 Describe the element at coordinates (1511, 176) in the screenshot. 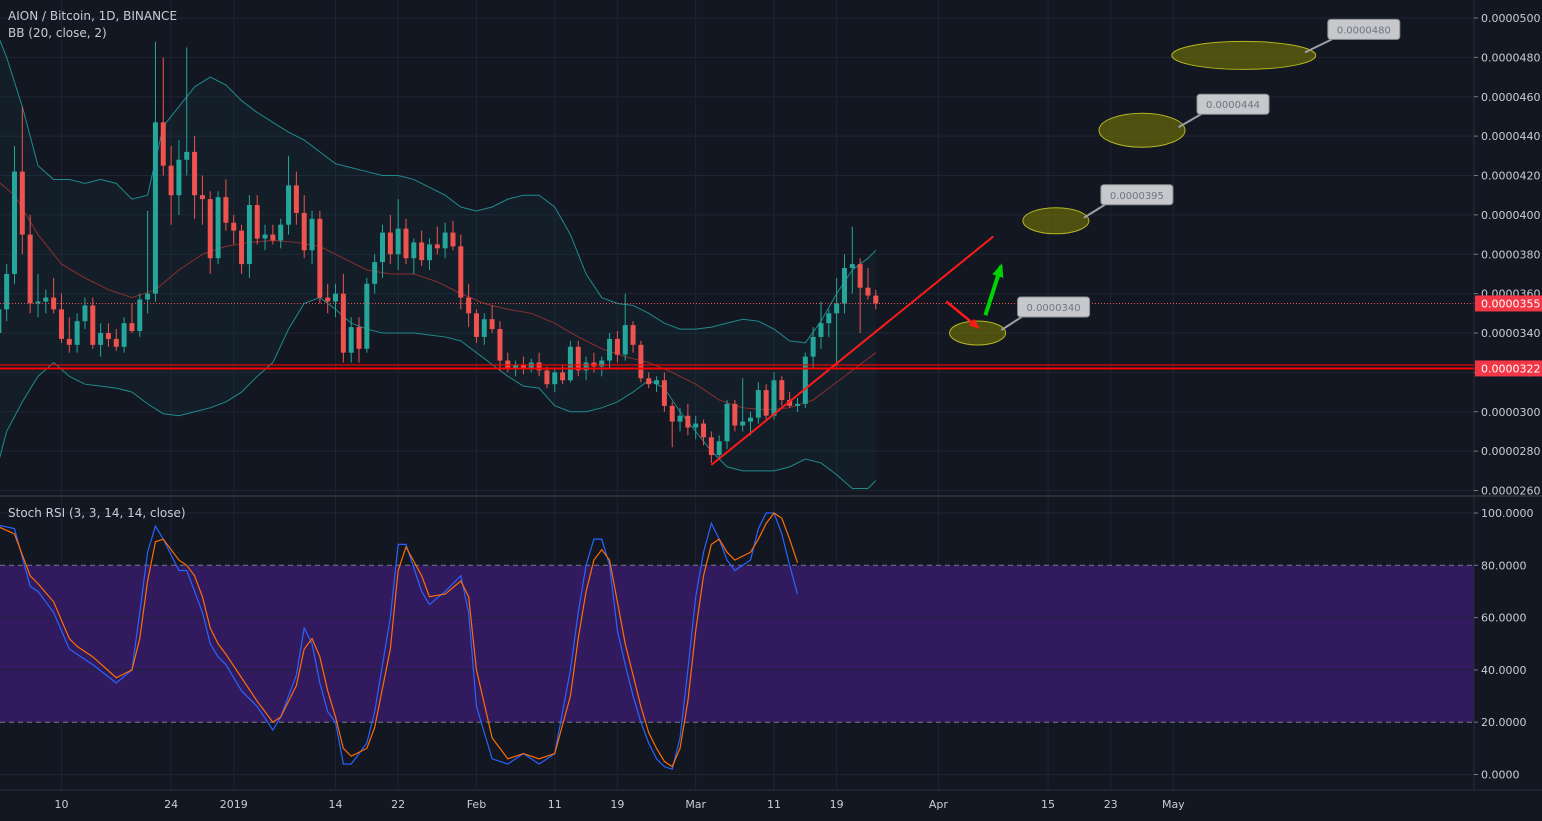

I see `price-tick-label: 0.0000420` at that location.